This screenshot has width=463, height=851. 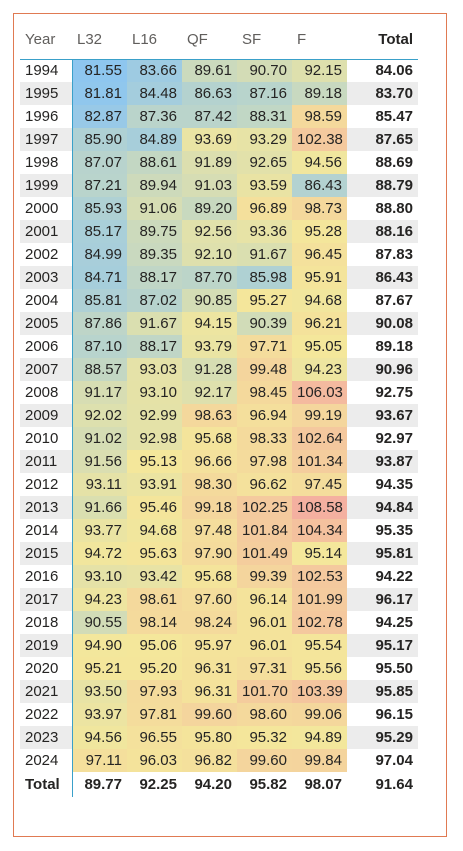 What do you see at coordinates (154, 622) in the screenshot?
I see `value-cell: 98.14` at bounding box center [154, 622].